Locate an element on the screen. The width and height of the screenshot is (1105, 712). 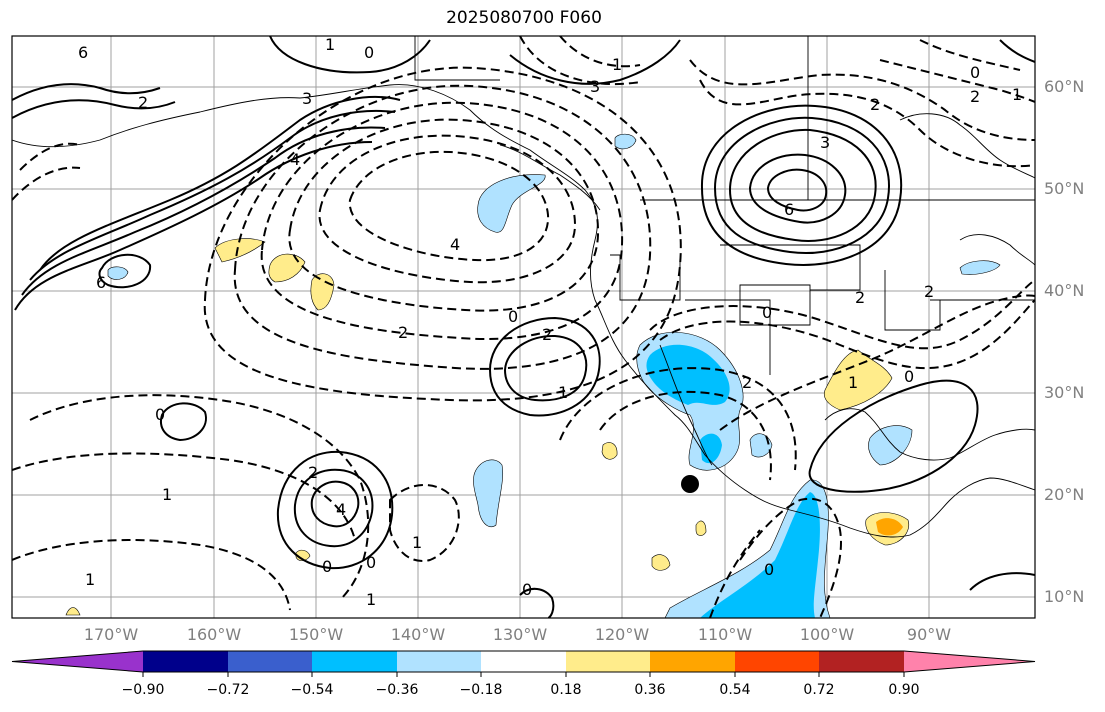
lat-label: 10°N is located at coordinates (1064, 596).